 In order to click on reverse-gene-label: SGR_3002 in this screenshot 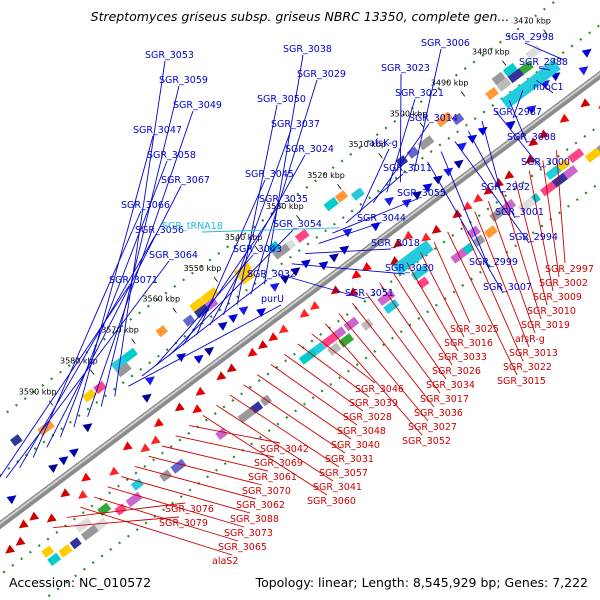, I will do `click(563, 283)`.